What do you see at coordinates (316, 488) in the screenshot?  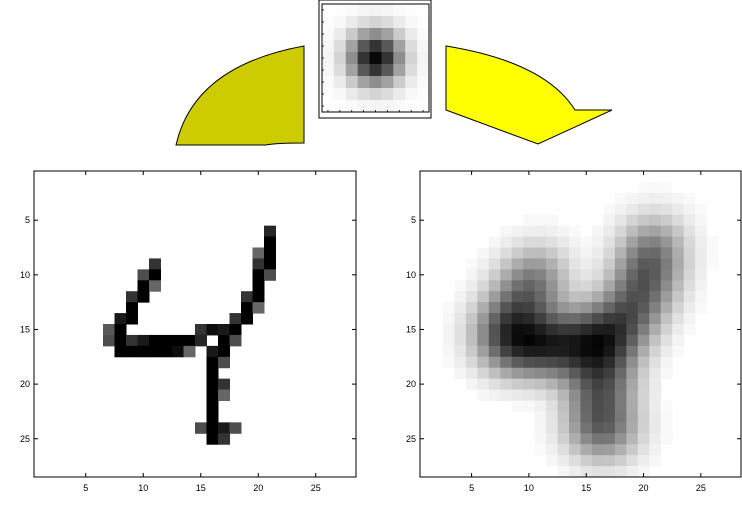 I see `x-tick-label: 25` at bounding box center [316, 488].